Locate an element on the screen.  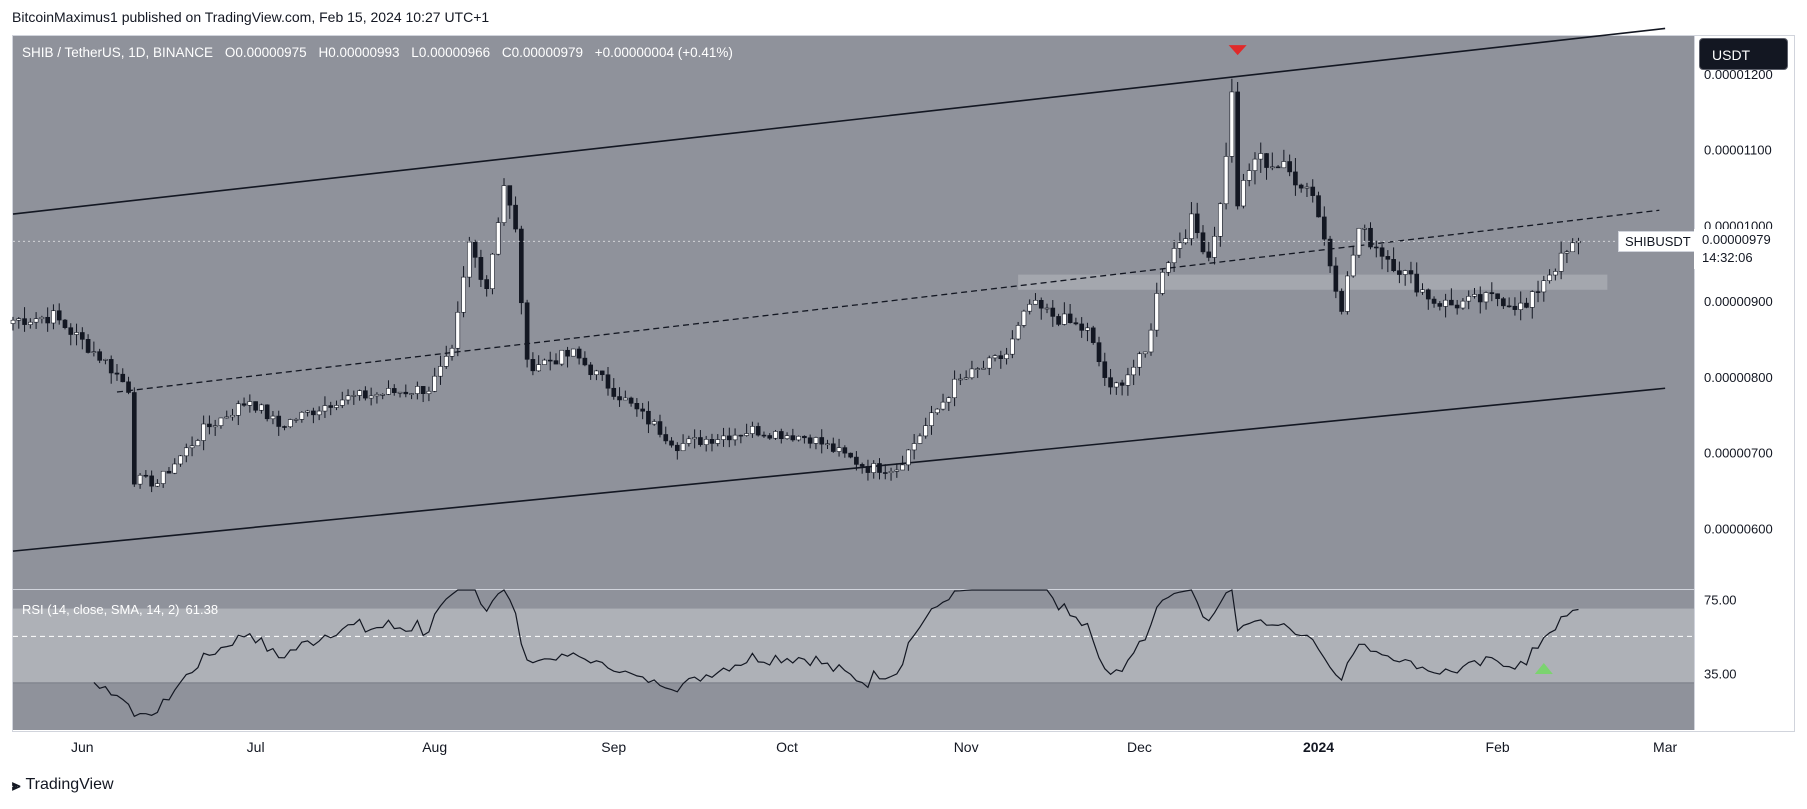
bar-countdown: 14:32:06 is located at coordinates (1727, 258).